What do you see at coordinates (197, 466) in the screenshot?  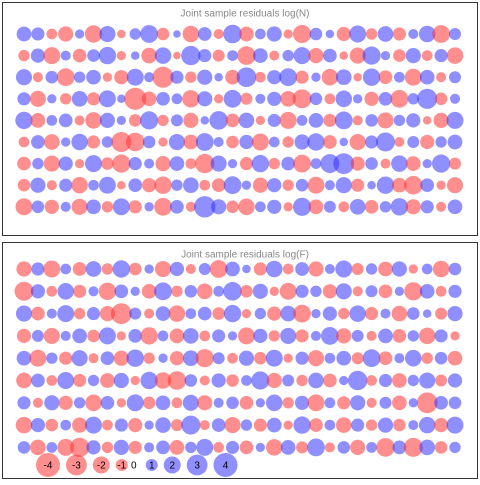 I see `legend-label: 3` at bounding box center [197, 466].